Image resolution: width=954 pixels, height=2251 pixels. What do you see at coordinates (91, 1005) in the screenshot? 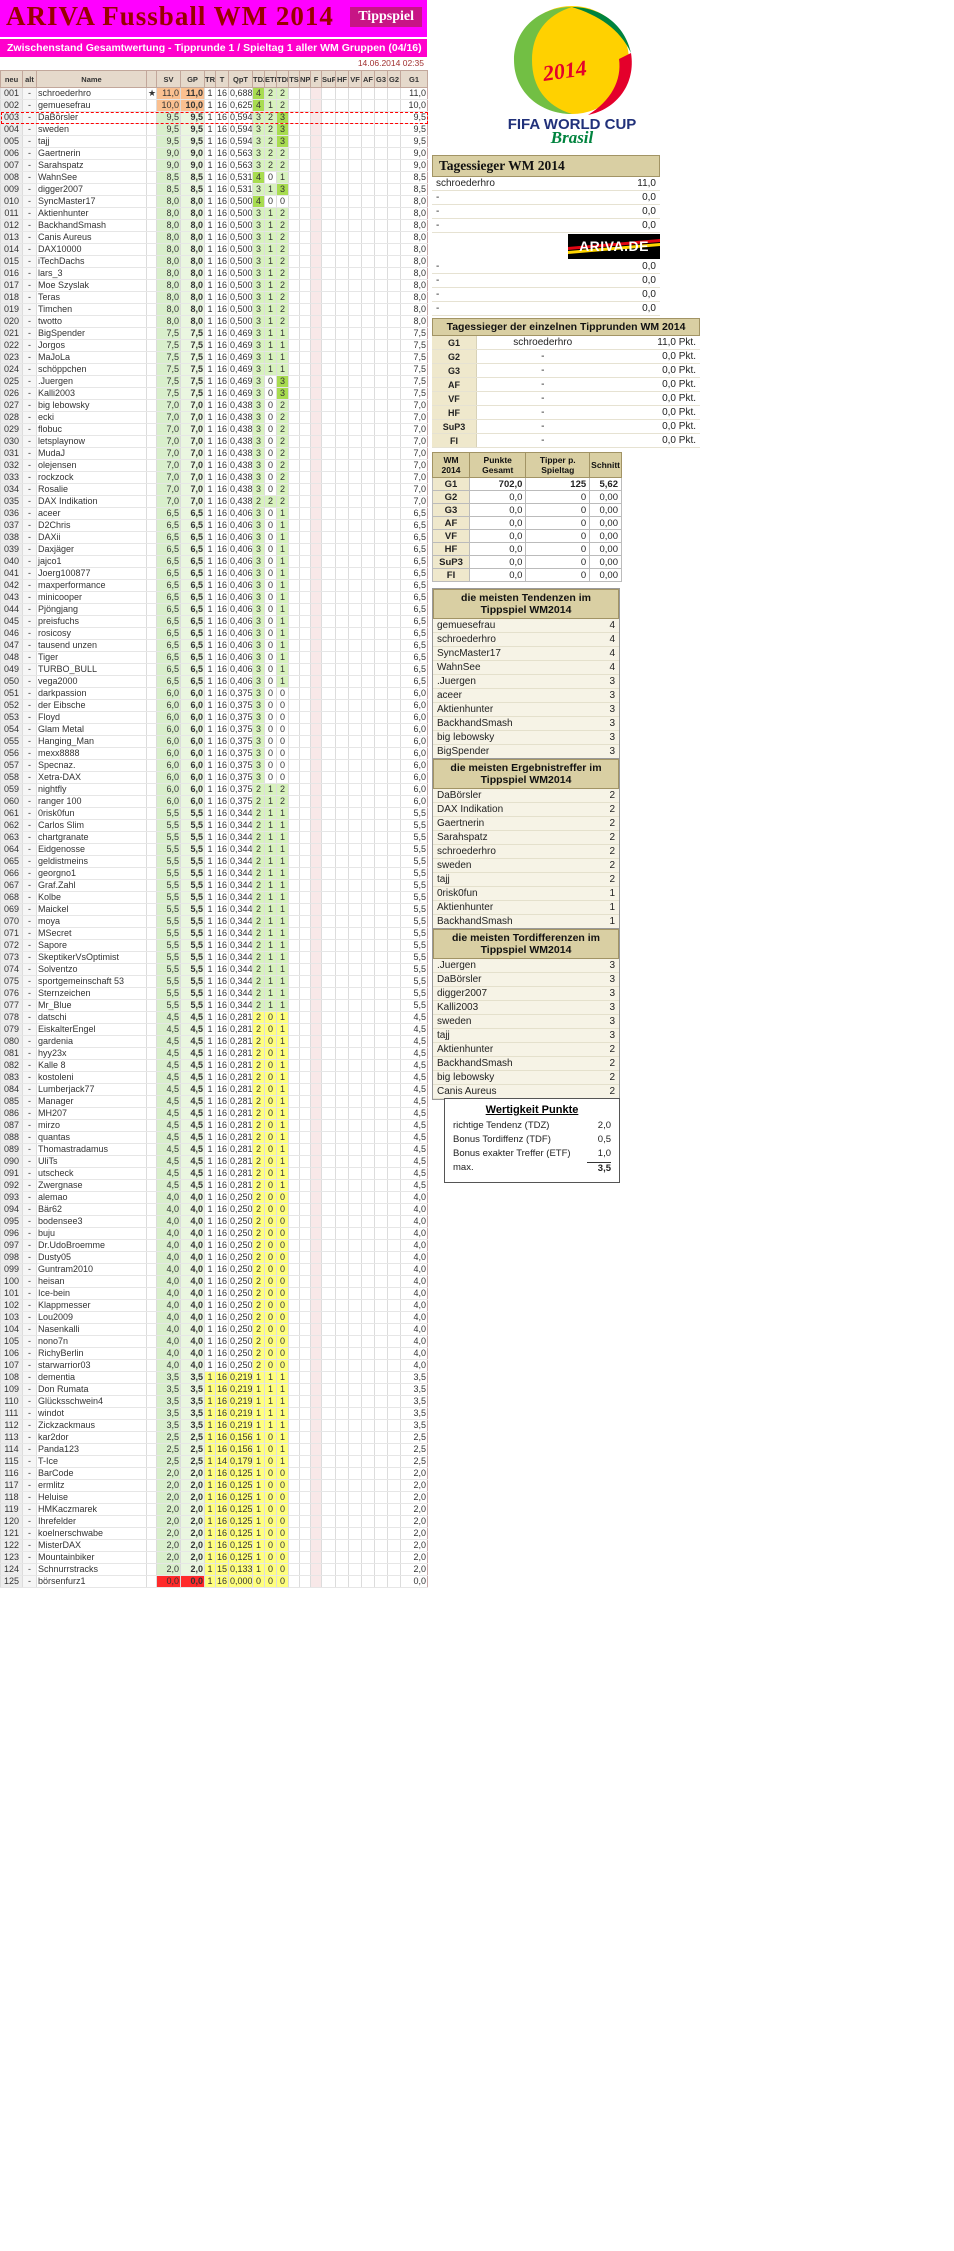
I see `cell-player-name: Mr_Blue` at bounding box center [91, 1005].